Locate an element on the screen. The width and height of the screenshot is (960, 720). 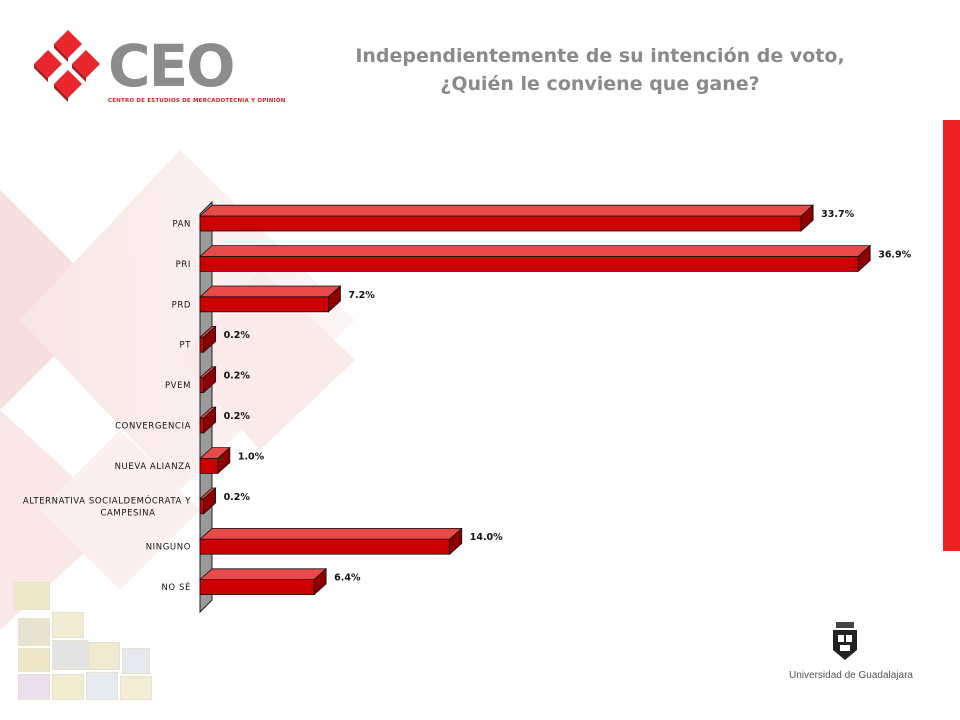
value-label-9: 6.4% is located at coordinates (347, 578).